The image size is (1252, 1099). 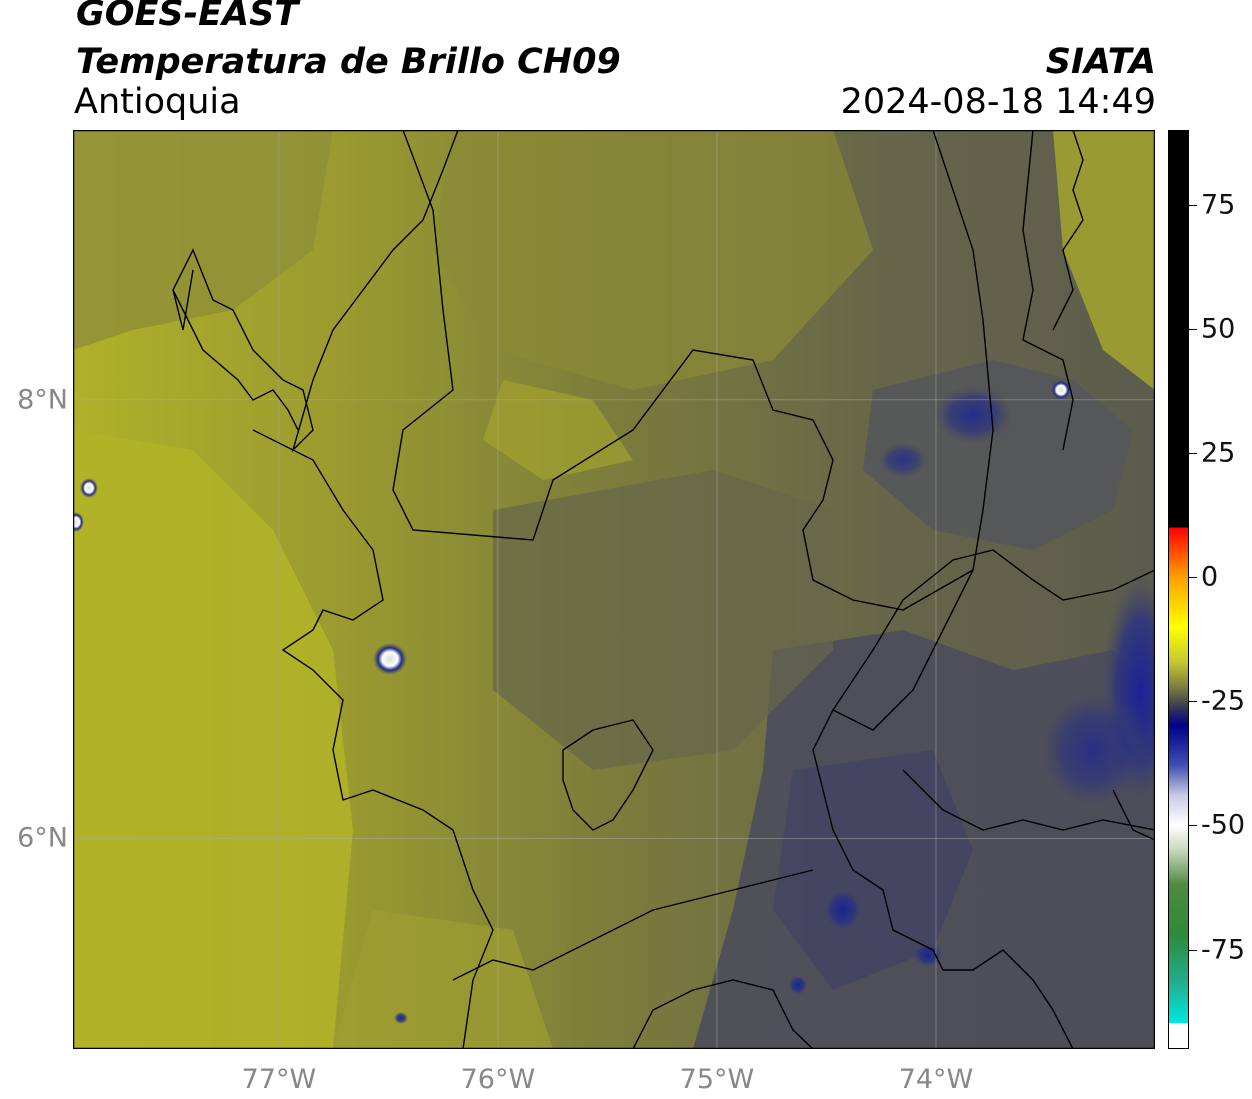 I want to click on navy-band-south, so click(x=873, y=870).